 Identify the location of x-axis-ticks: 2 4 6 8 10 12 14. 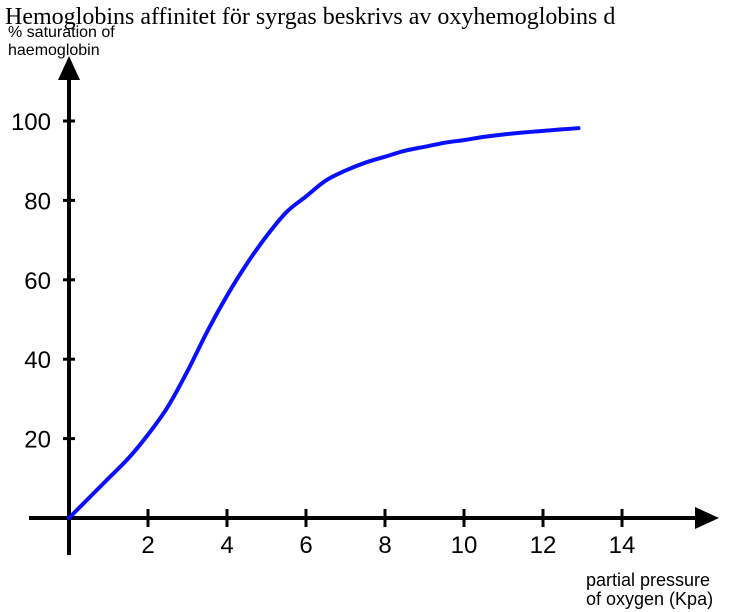
(388, 534).